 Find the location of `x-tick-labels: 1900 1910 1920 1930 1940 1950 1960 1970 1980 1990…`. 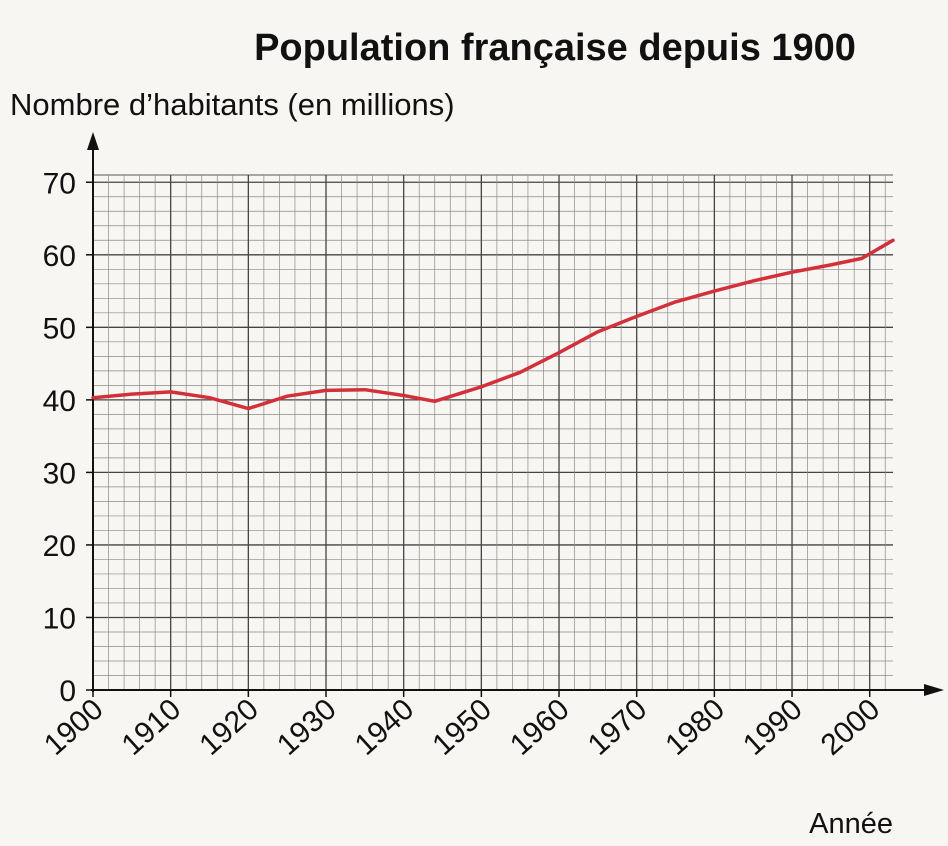

x-tick-labels: 1900 1910 1920 1930 1940 1950 1960 1970 1980 1990… is located at coordinates (462, 726).